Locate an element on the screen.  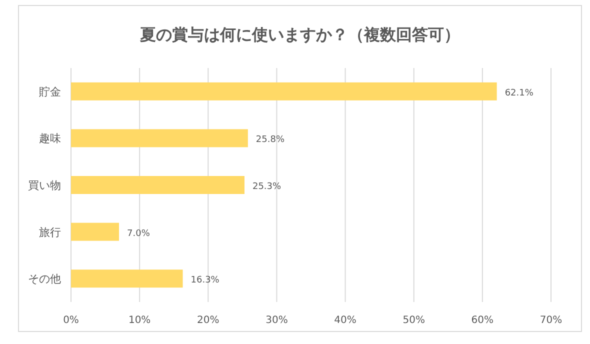
y-tick-label: 趣味 is located at coordinates (50, 139).